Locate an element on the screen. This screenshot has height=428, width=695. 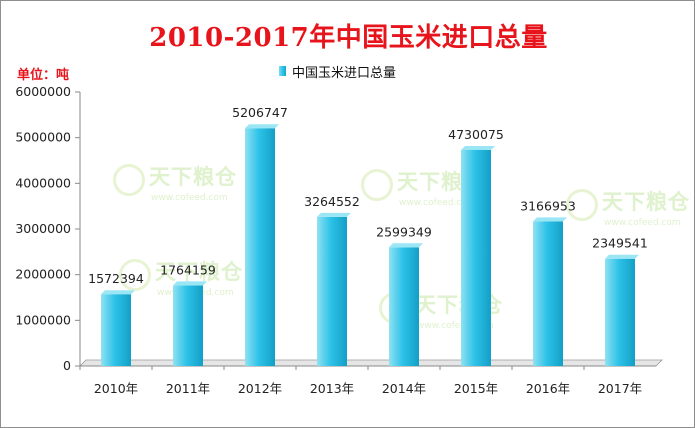
x-tick-label: 2015年 is located at coordinates (476, 388).